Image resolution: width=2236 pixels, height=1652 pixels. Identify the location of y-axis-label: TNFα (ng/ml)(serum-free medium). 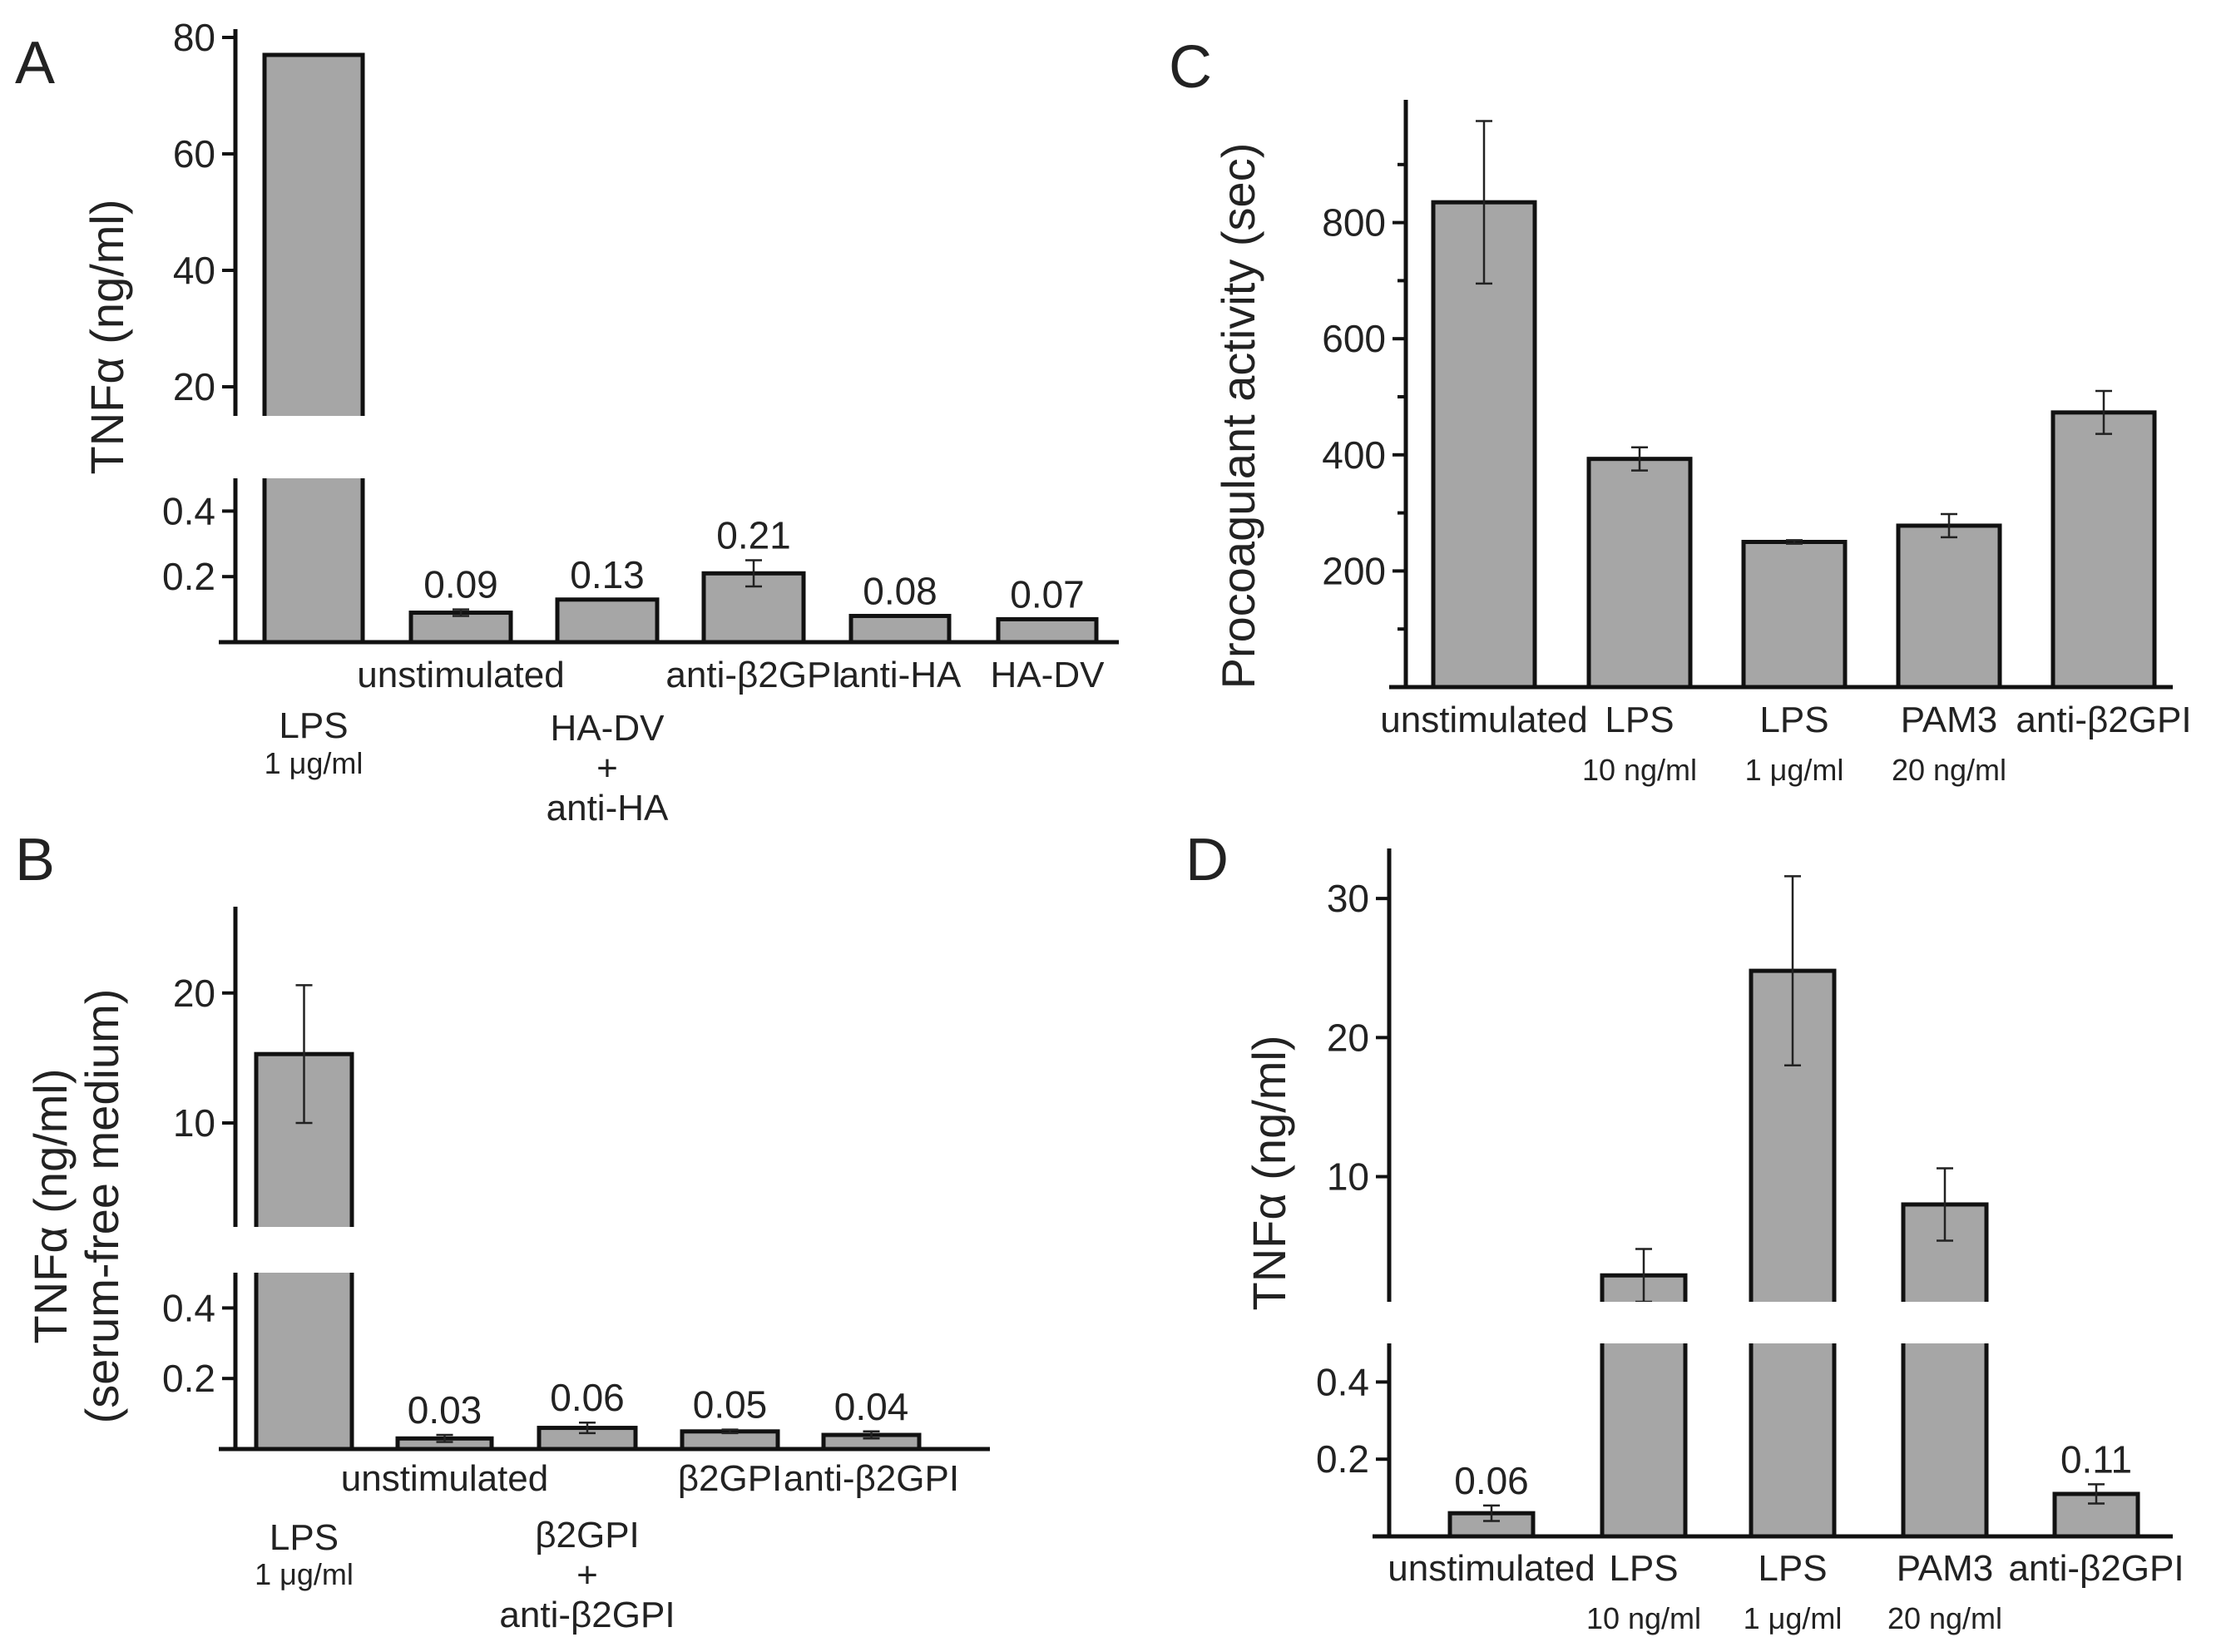
(76, 1206).